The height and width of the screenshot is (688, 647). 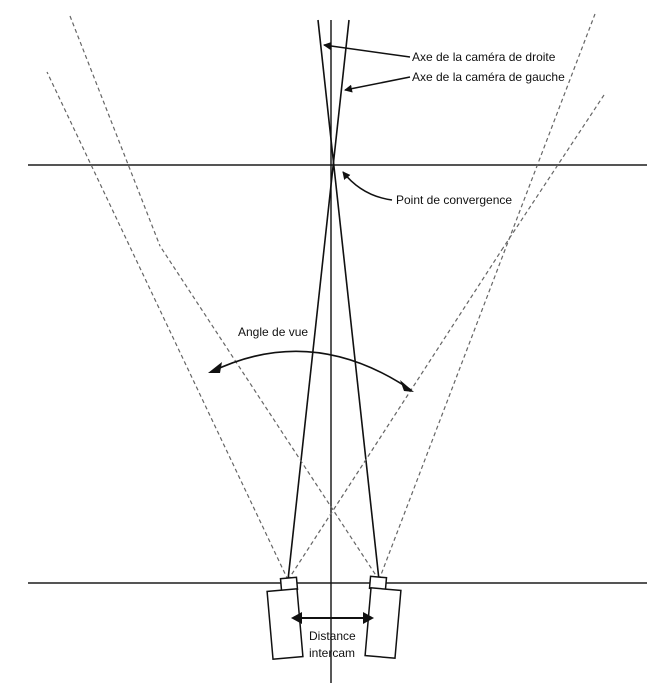 What do you see at coordinates (296, 618) in the screenshot?
I see `intercam-arrow-left-head` at bounding box center [296, 618].